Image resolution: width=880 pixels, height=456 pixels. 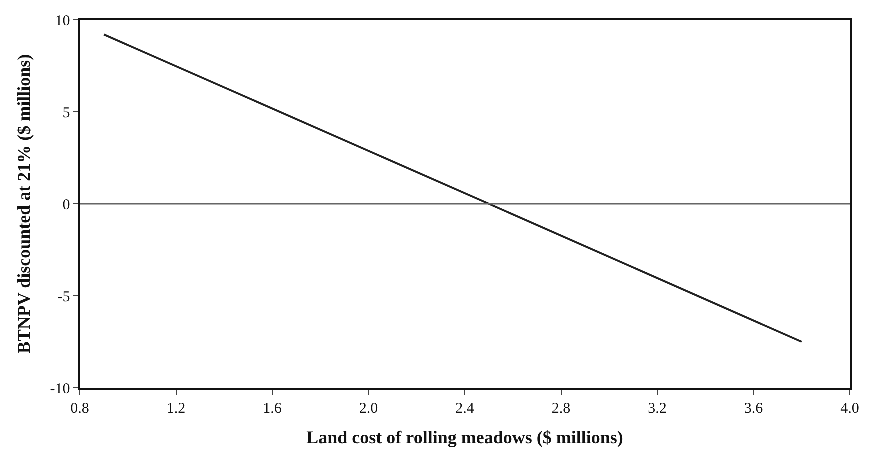 What do you see at coordinates (62, 21) in the screenshot?
I see `y-tick-label: 10` at bounding box center [62, 21].